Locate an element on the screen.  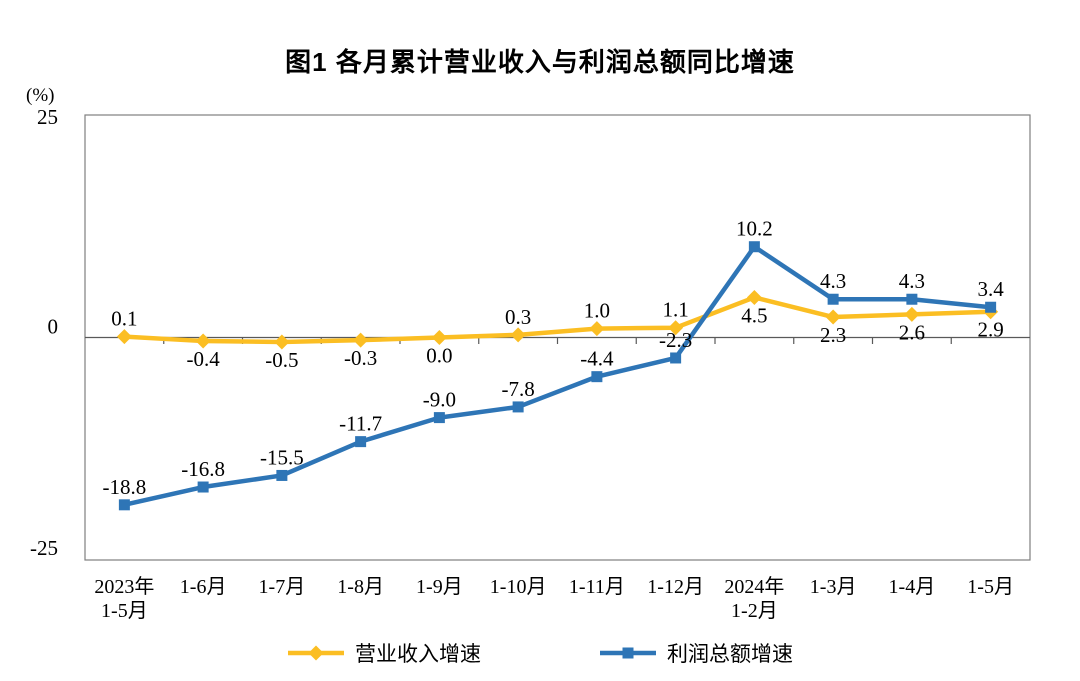
square-marker-icon is located at coordinates (628, 653).